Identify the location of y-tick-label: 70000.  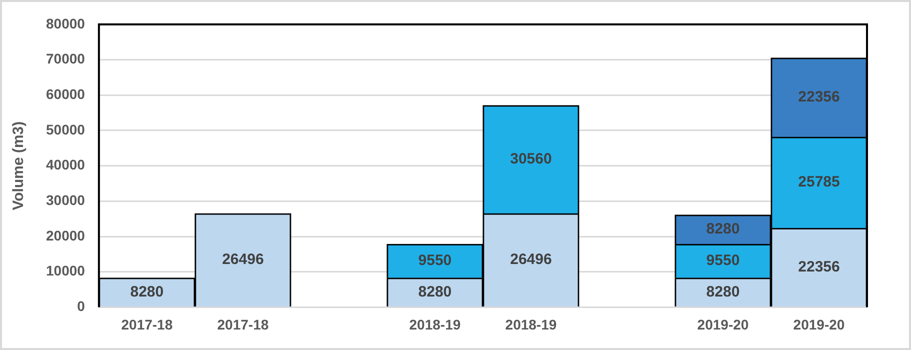
(66, 58).